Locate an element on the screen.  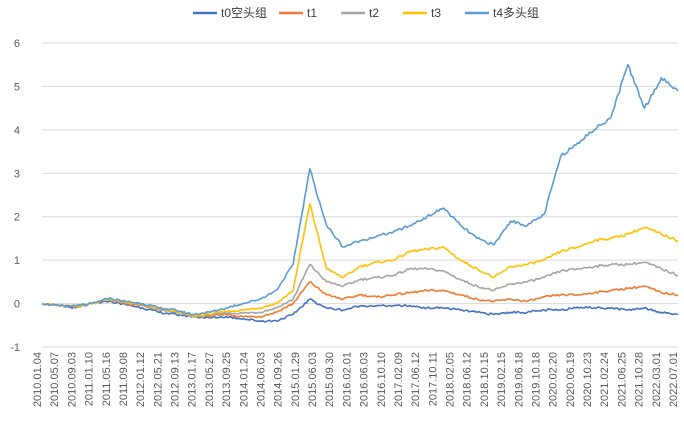
x-tick-label: 2016.10.10 is located at coordinates (382, 379).